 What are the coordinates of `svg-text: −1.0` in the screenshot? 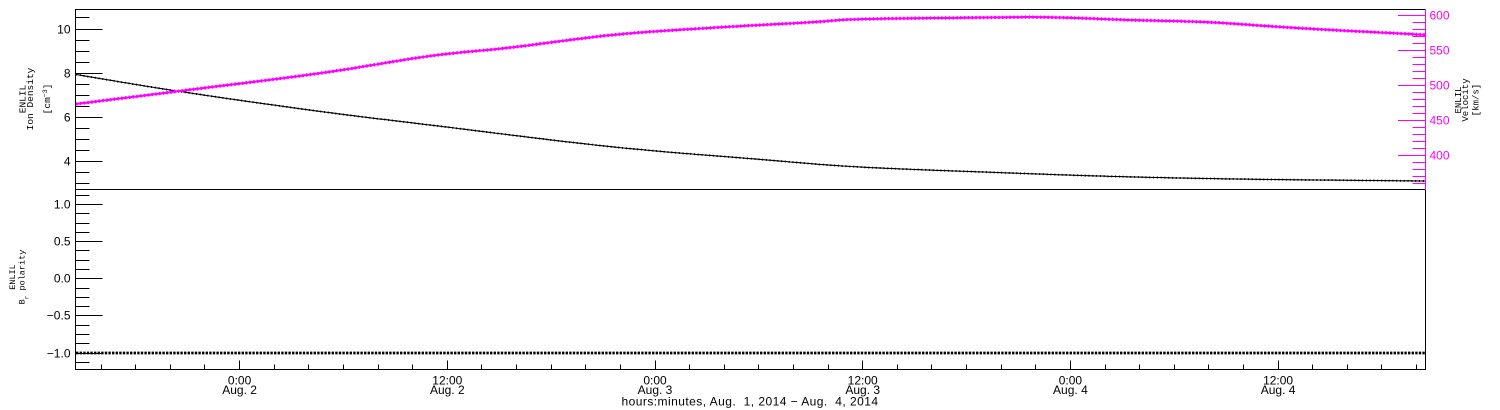 It's located at (59, 354).